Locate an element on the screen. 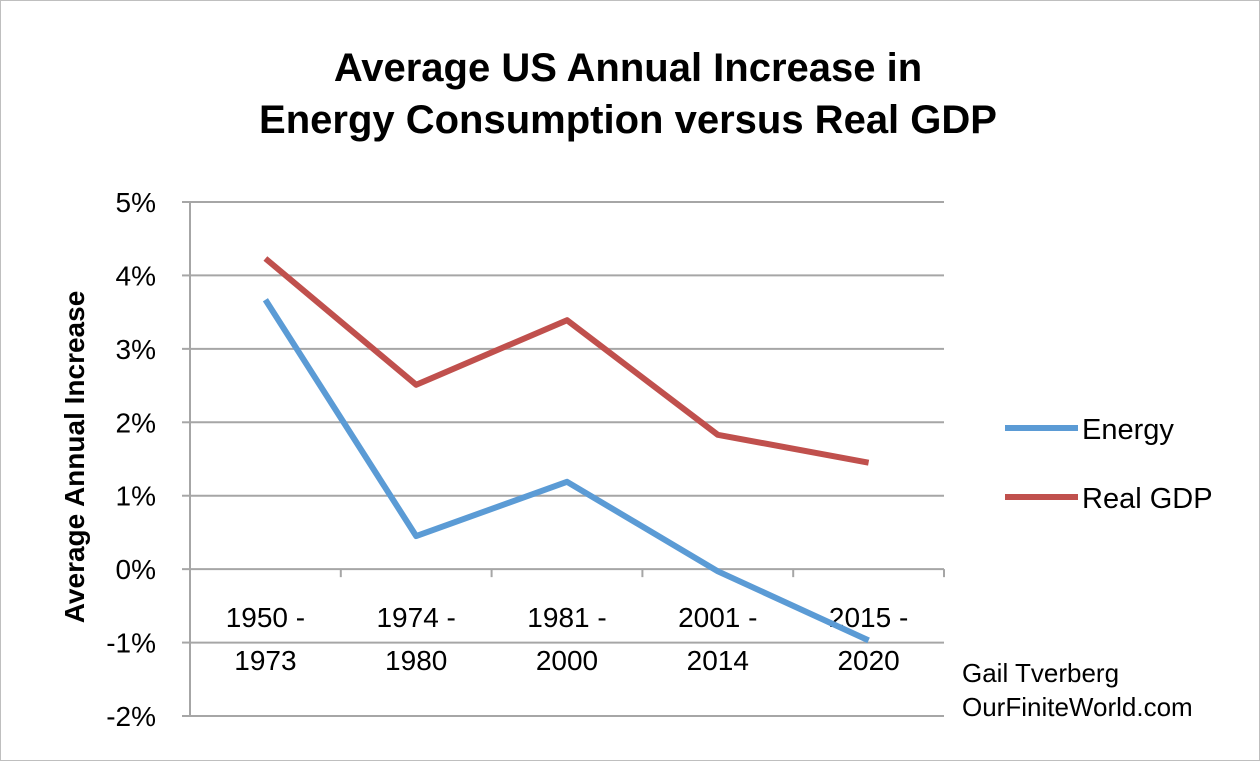 Image resolution: width=1260 pixels, height=761 pixels. y-tick-label: 0% is located at coordinates (136, 569).